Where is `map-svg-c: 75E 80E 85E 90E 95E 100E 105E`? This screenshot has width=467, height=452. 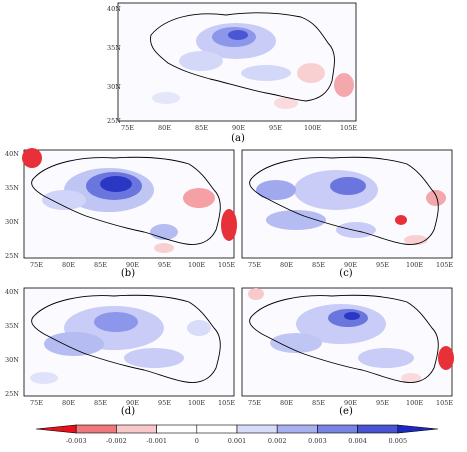 map-svg-c: 75E 80E 85E 90E 95E 100E 105E is located at coordinates (347, 209).